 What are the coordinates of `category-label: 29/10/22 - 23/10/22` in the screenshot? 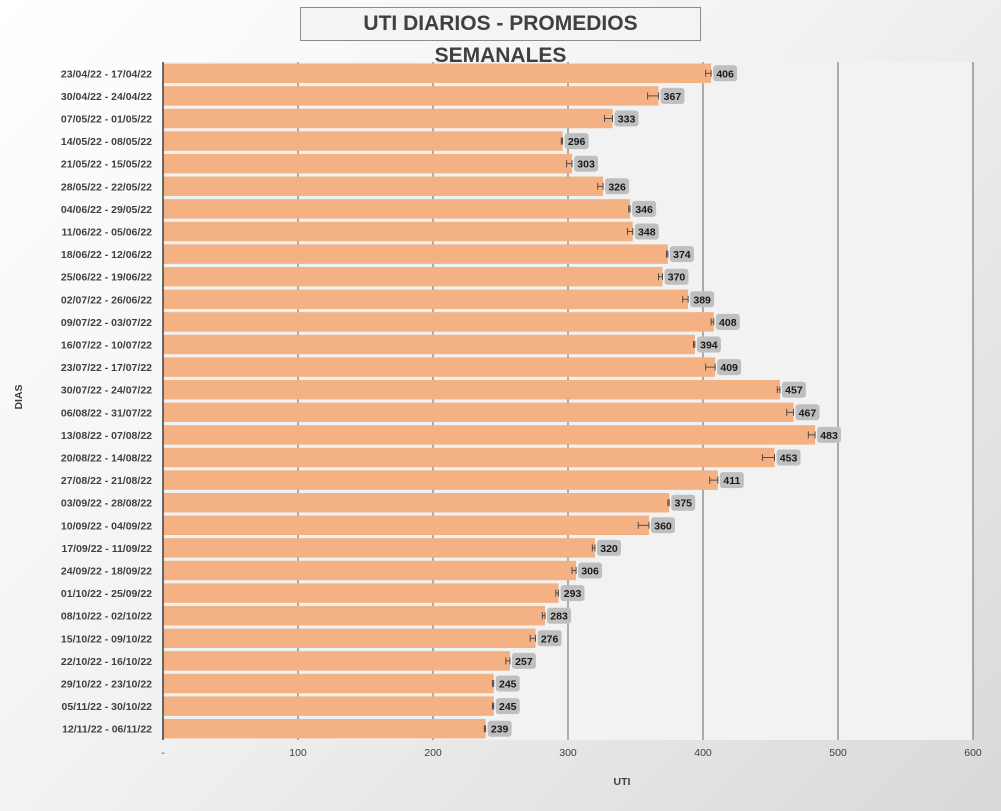 It's located at (106, 685).